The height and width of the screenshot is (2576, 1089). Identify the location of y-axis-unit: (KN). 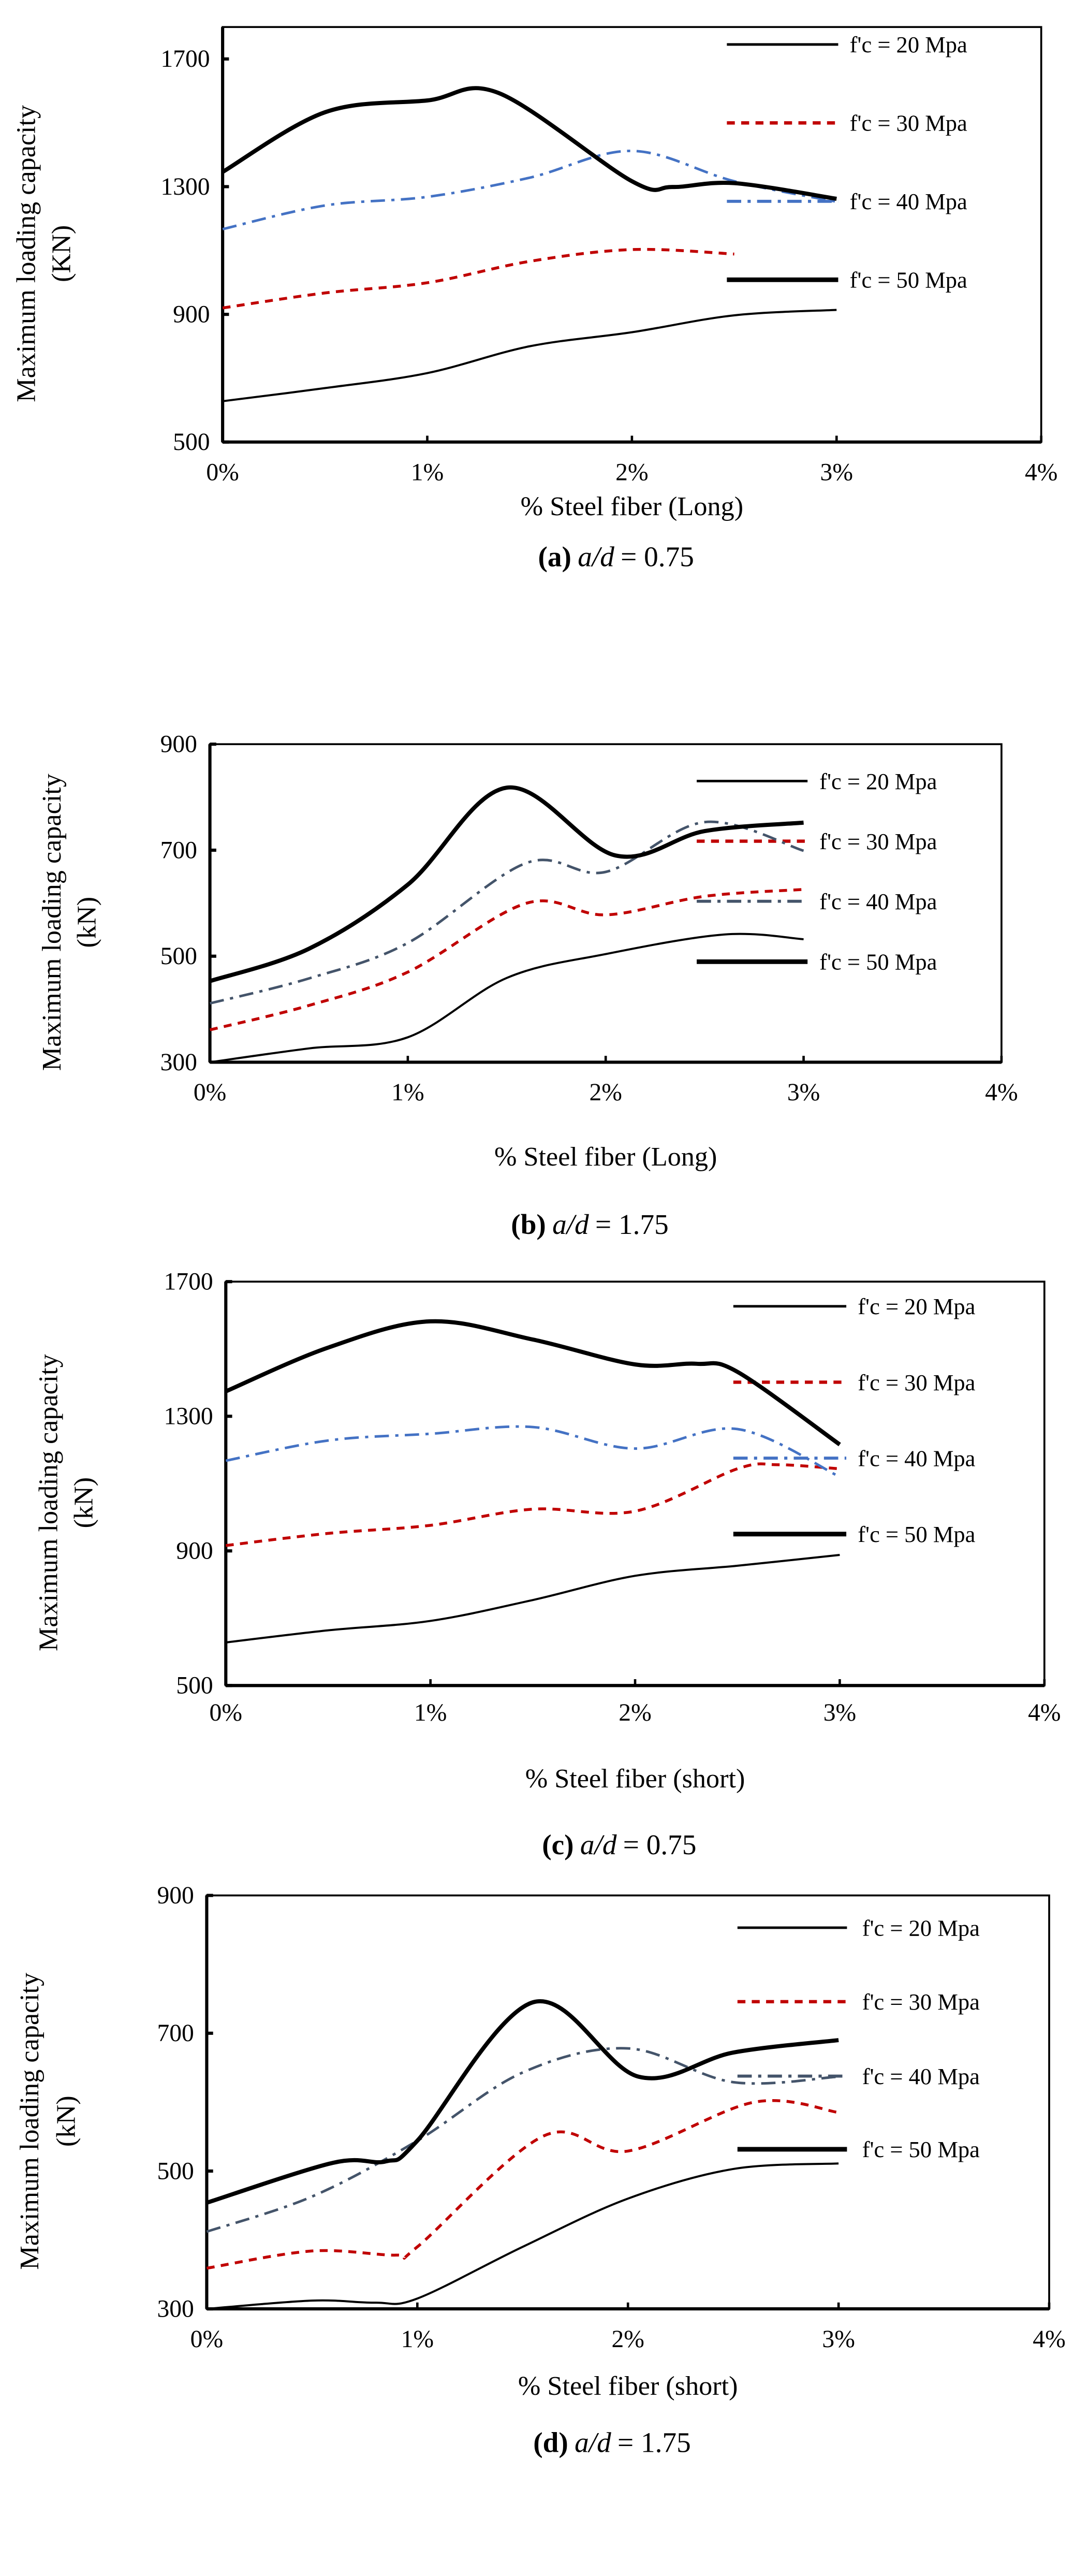
(61, 254).